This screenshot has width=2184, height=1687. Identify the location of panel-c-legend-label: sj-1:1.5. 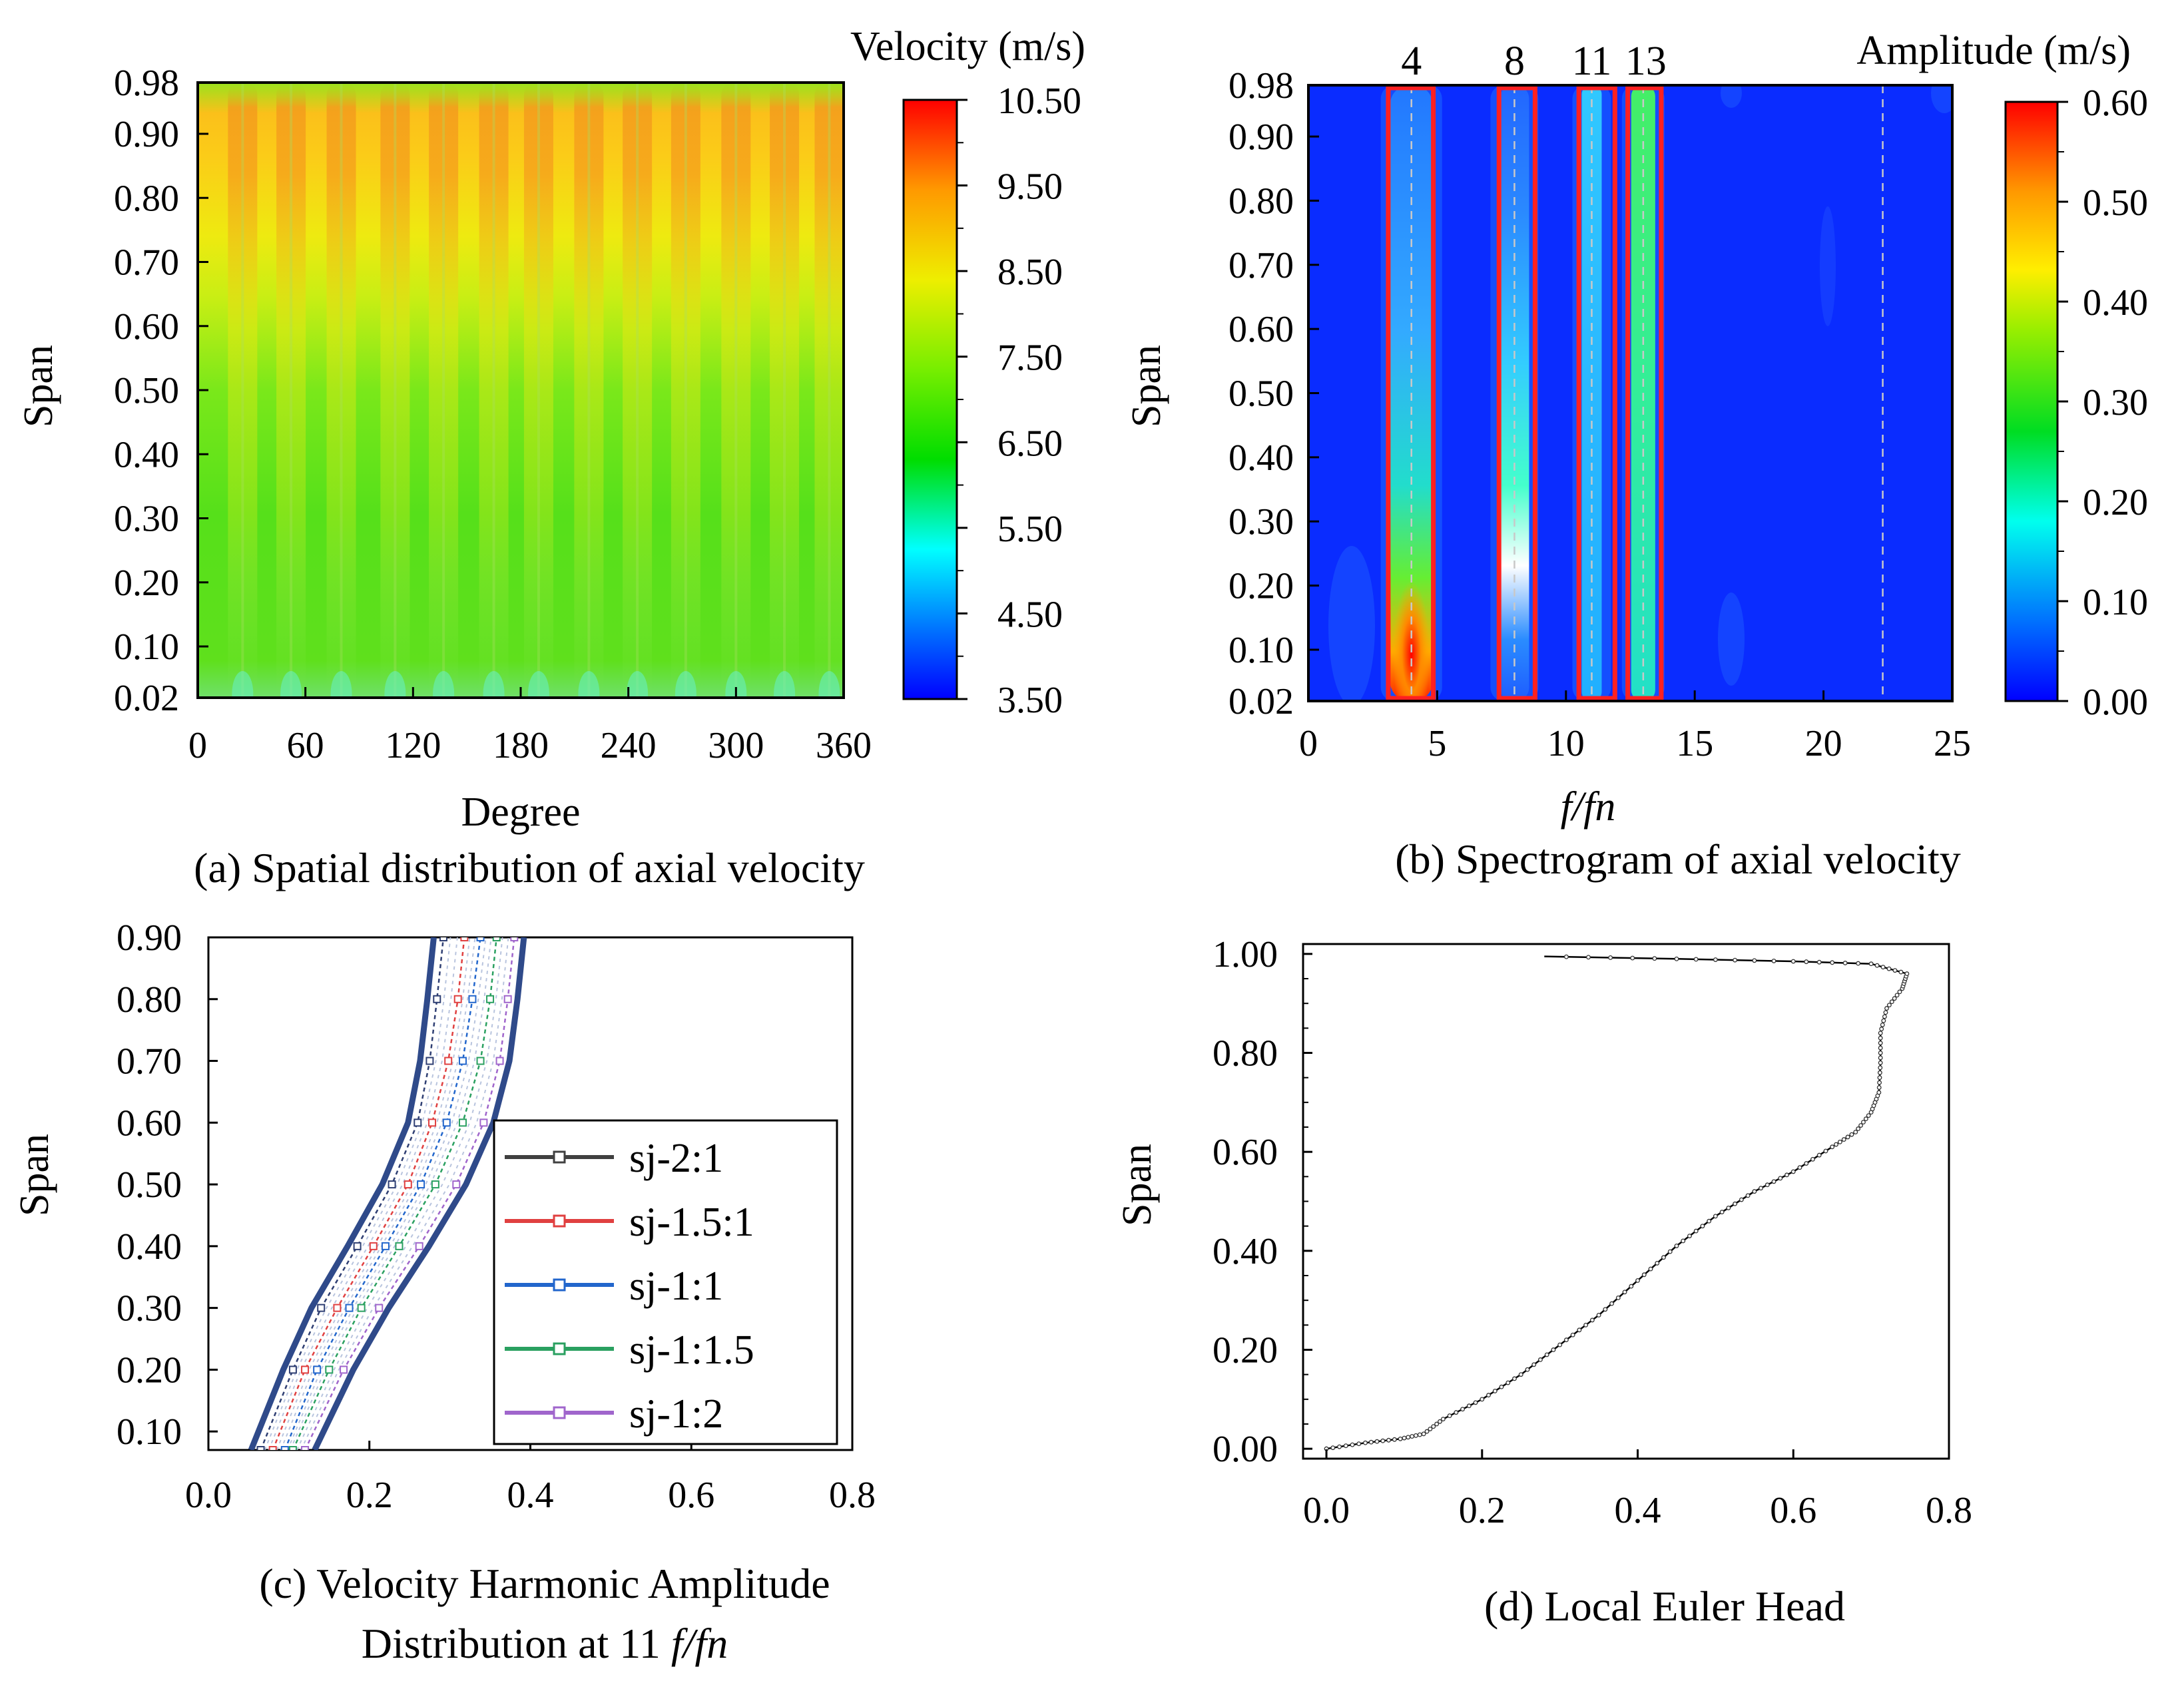
(691, 1350).